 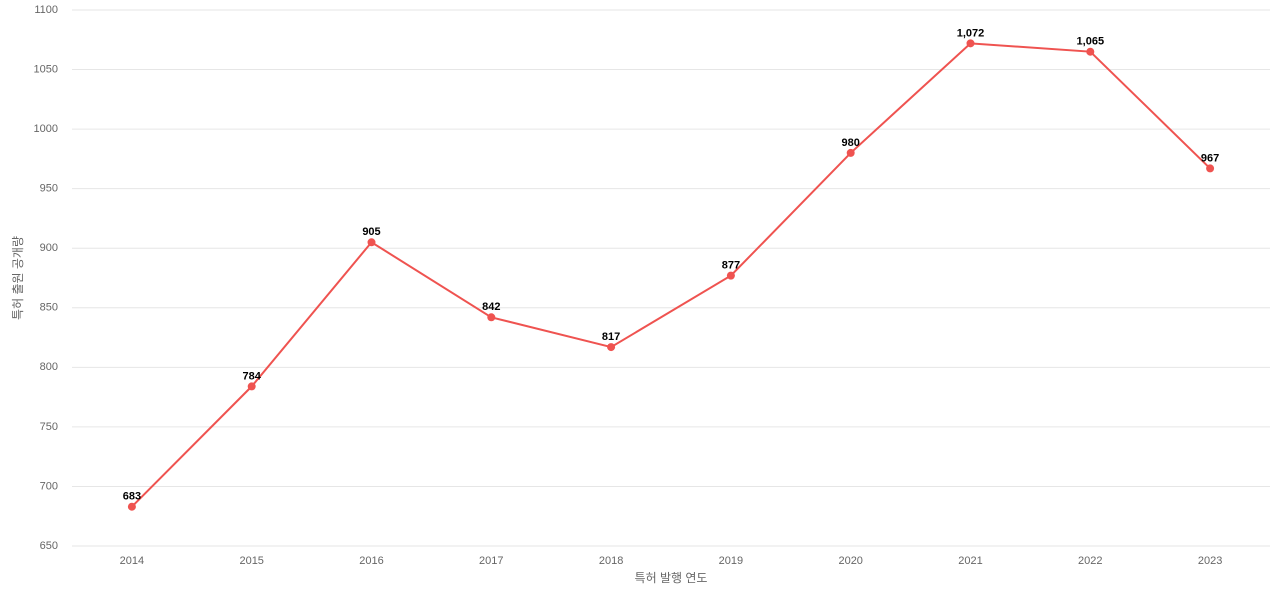 I want to click on y-tick-label: 850, so click(x=49, y=308).